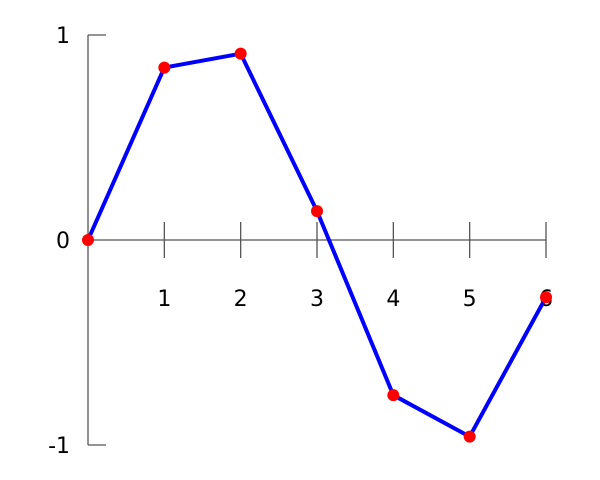  I want to click on y-tick-label: 0, so click(63, 241).